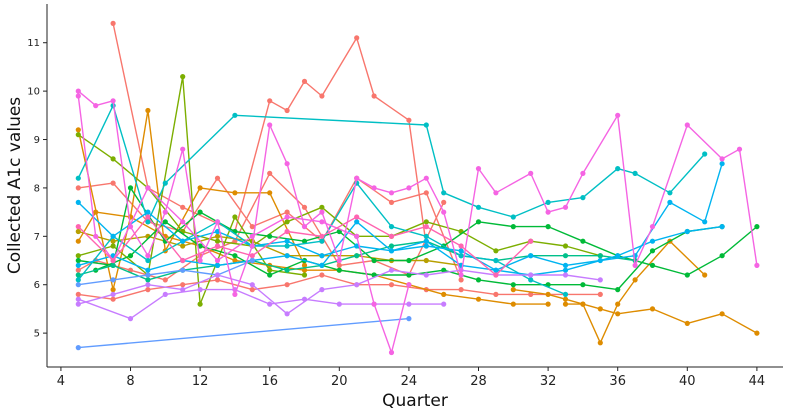  What do you see at coordinates (37, 237) in the screenshot?
I see `y-tick-label: 7` at bounding box center [37, 237].